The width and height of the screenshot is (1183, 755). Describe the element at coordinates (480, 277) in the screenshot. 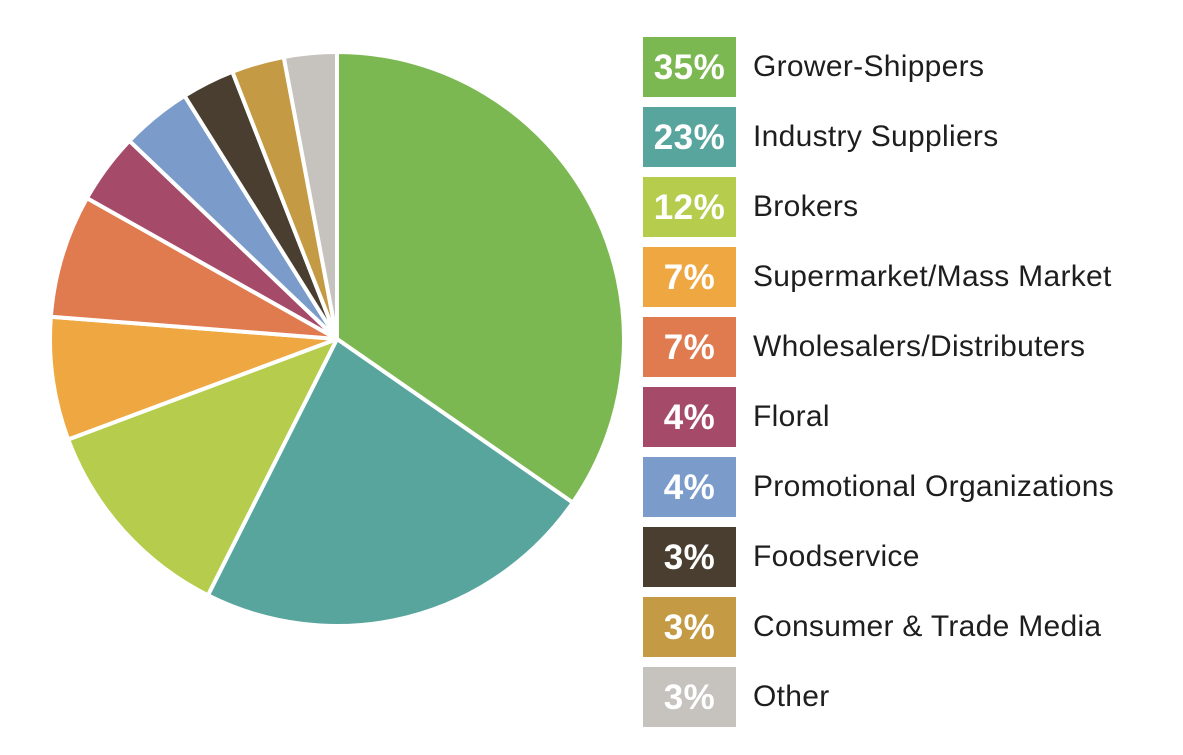

I see `pie-slice-grower-shippers` at that location.